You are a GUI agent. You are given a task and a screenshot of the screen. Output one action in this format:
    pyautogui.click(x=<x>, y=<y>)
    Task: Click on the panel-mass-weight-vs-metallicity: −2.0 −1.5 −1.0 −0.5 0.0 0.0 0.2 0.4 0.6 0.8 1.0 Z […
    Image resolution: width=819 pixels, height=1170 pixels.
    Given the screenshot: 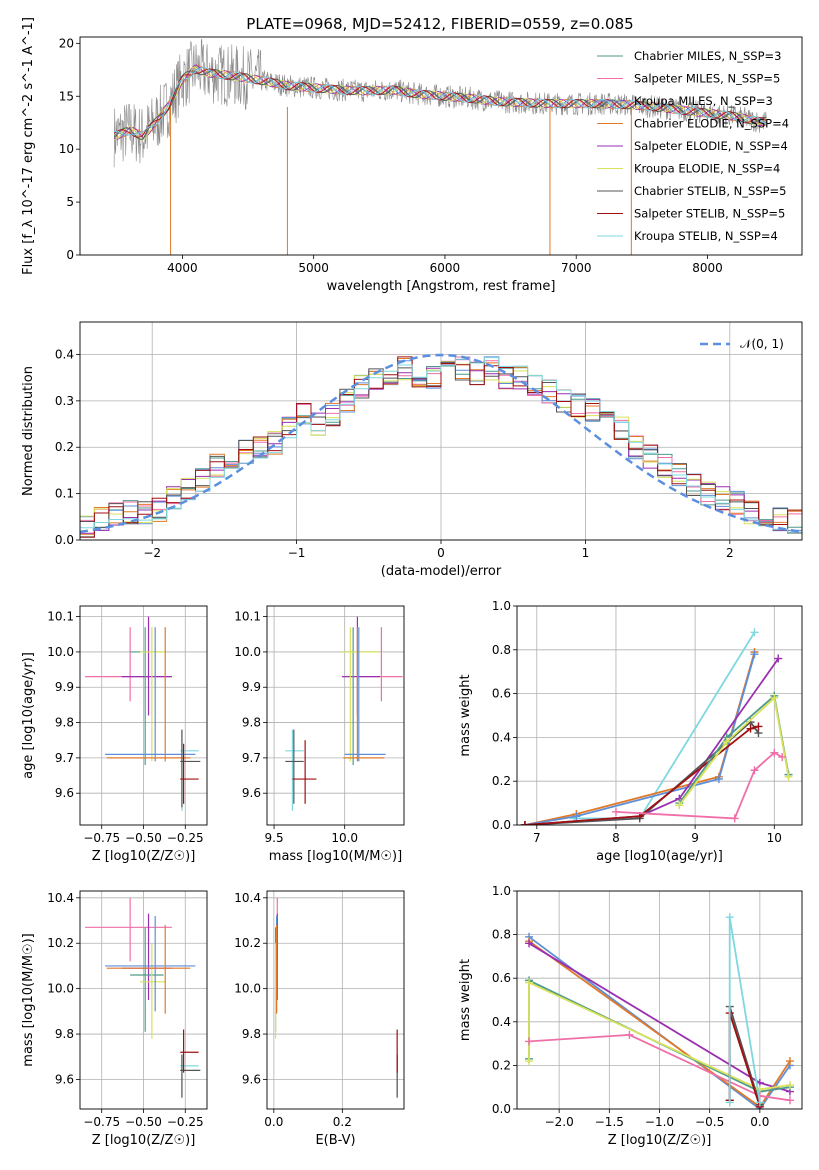 What is the action you would take?
    pyautogui.click(x=630, y=1016)
    